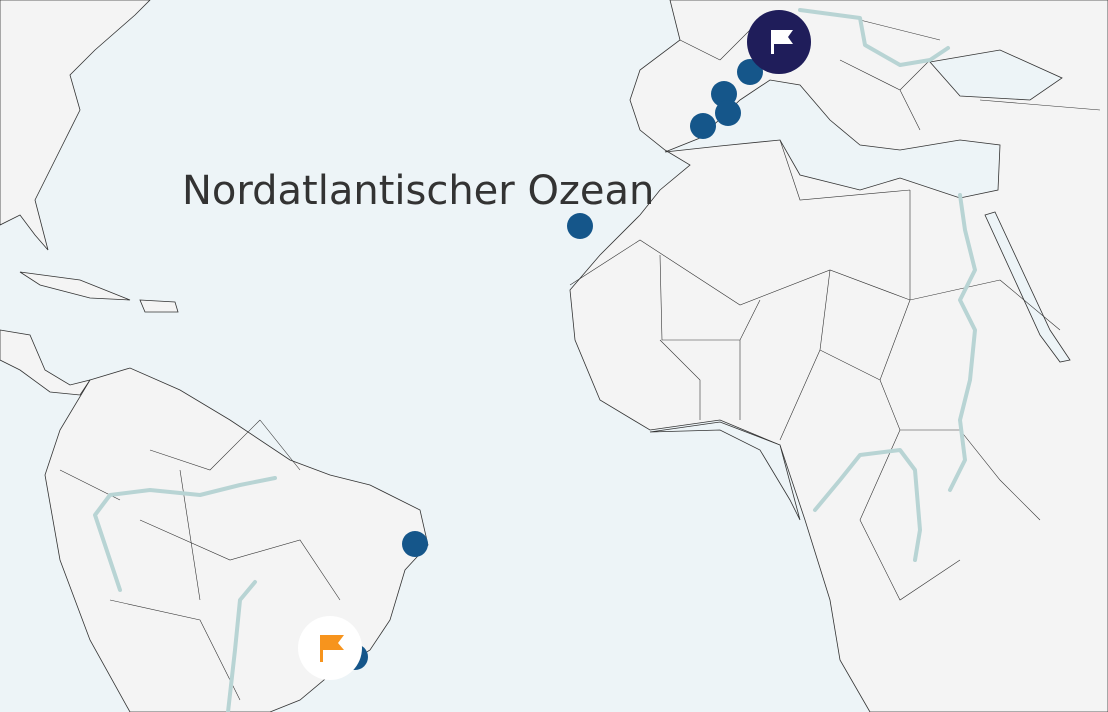 The width and height of the screenshot is (1108, 712). Describe the element at coordinates (415, 544) in the screenshot. I see `marker-brazil-northeast` at that location.